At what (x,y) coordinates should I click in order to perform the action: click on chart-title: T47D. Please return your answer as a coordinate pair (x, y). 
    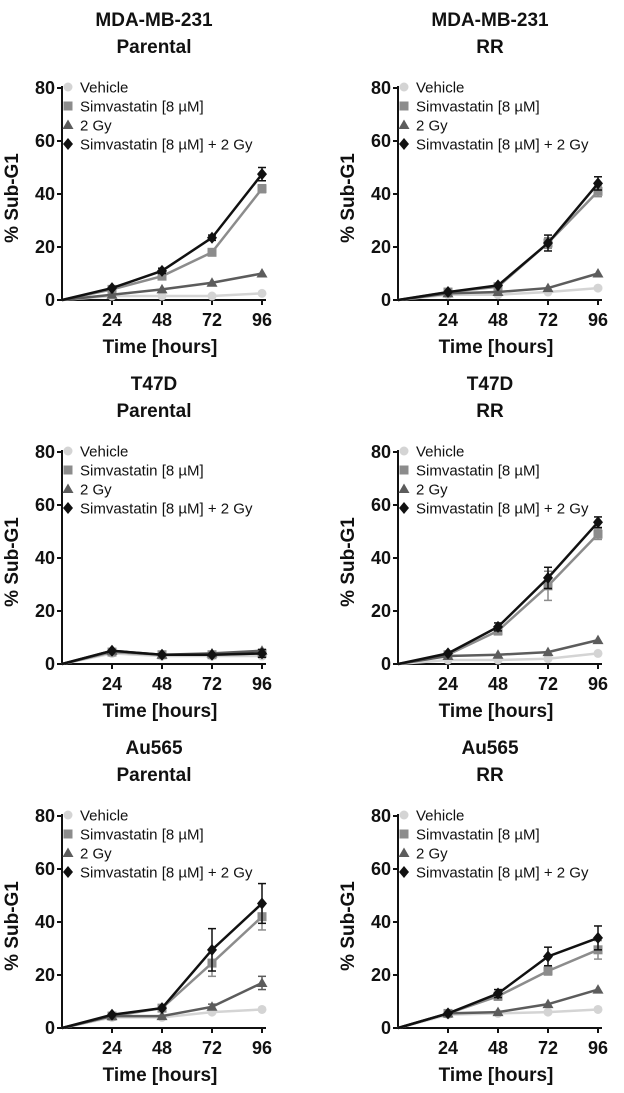
    Looking at the image, I should click on (490, 384).